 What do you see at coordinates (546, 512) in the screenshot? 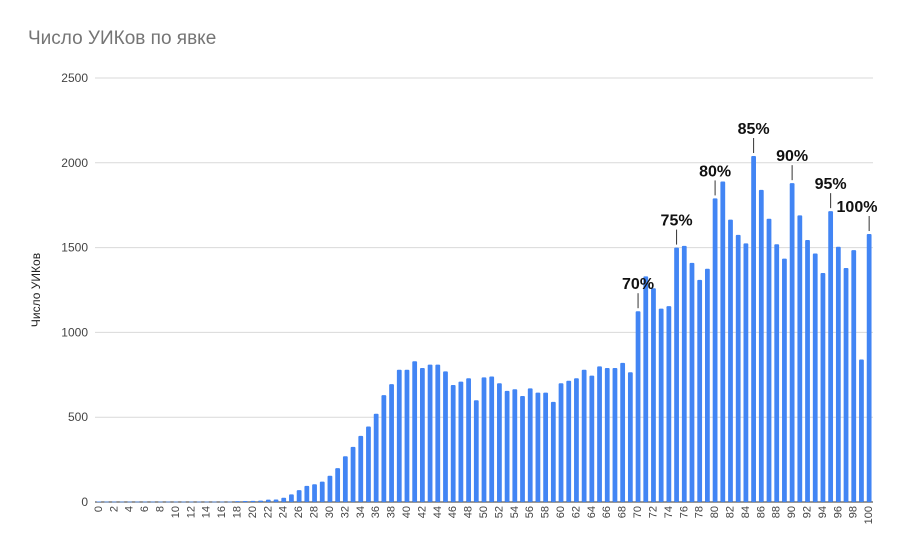
I see `x-tick-label: 58` at bounding box center [546, 512].